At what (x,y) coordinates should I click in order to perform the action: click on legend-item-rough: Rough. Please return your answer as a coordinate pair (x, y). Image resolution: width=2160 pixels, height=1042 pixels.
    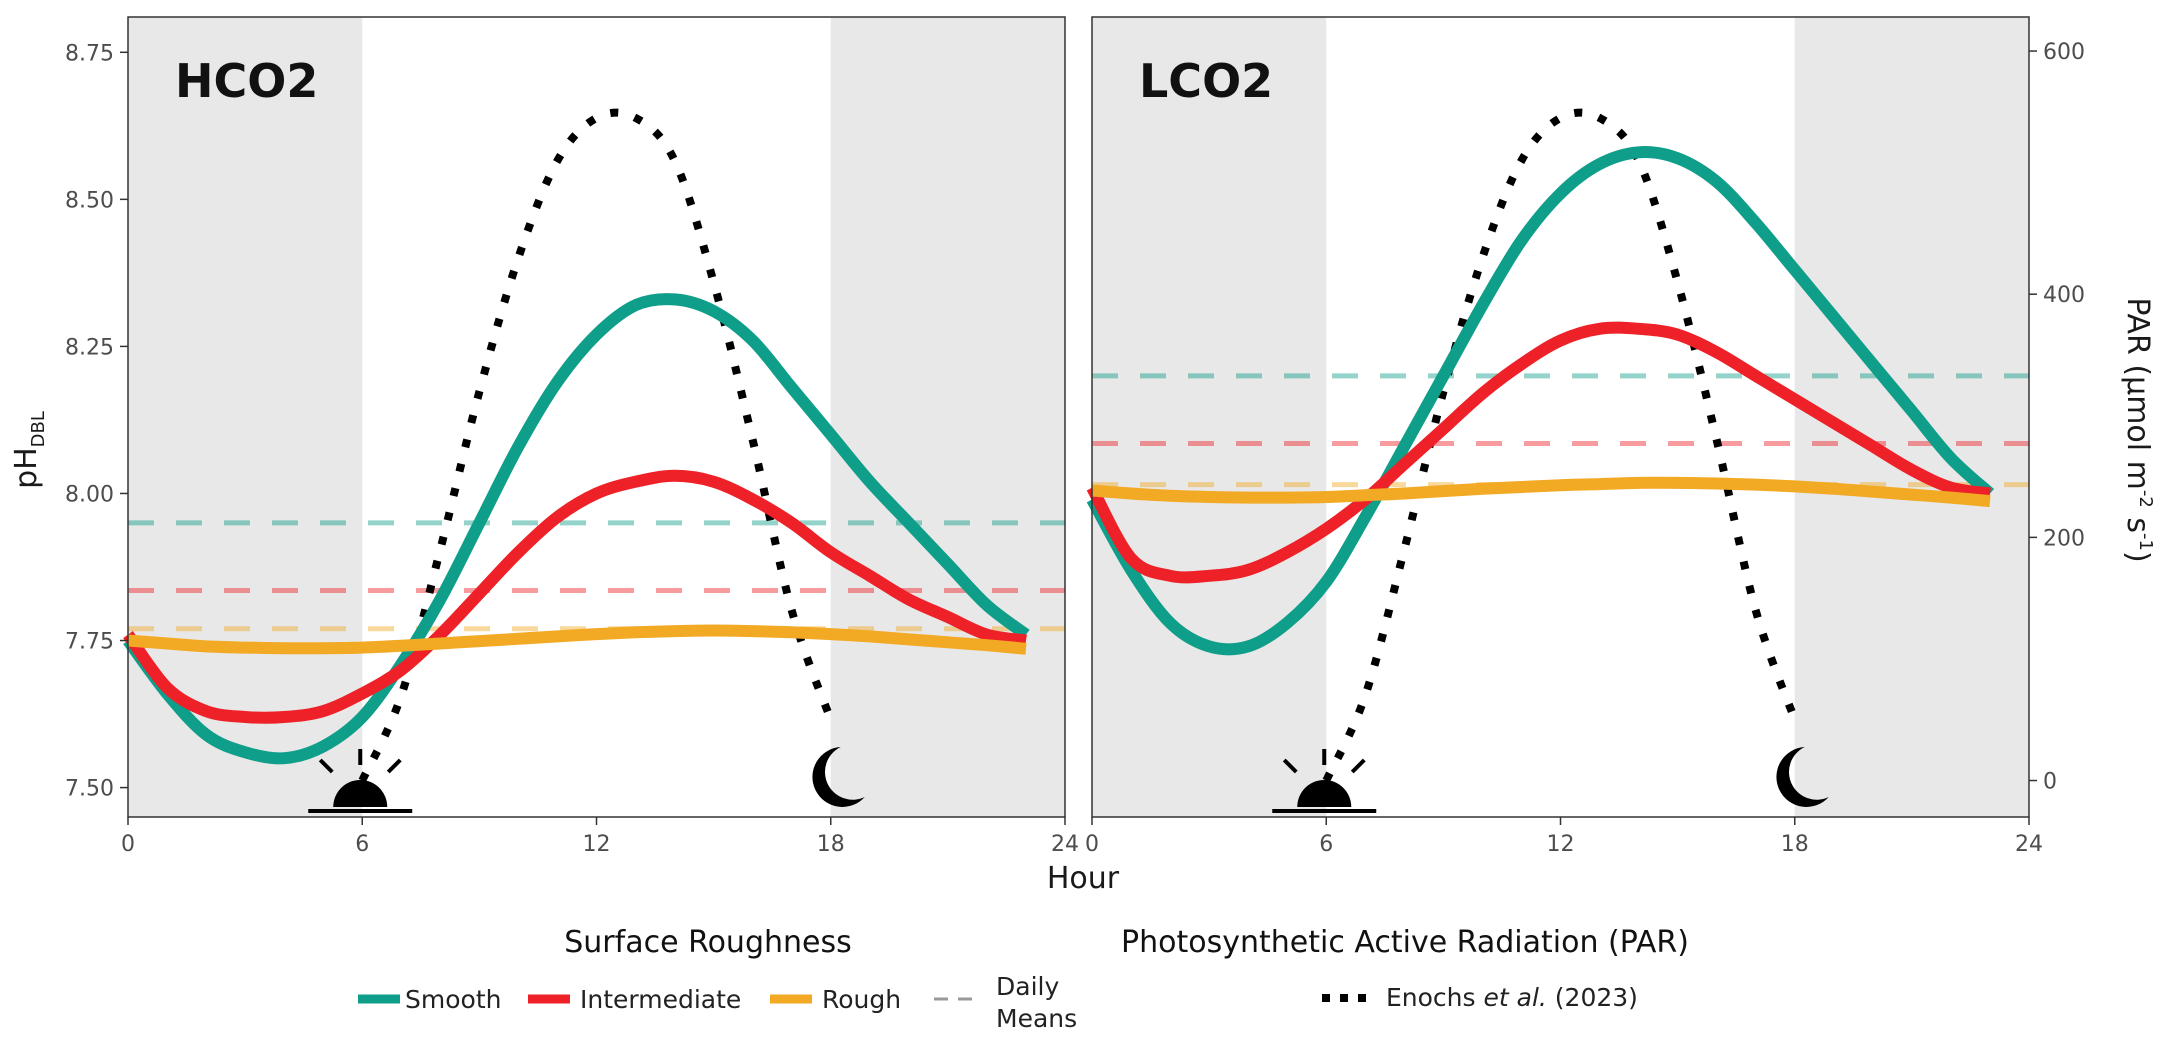
    Looking at the image, I should click on (835, 999).